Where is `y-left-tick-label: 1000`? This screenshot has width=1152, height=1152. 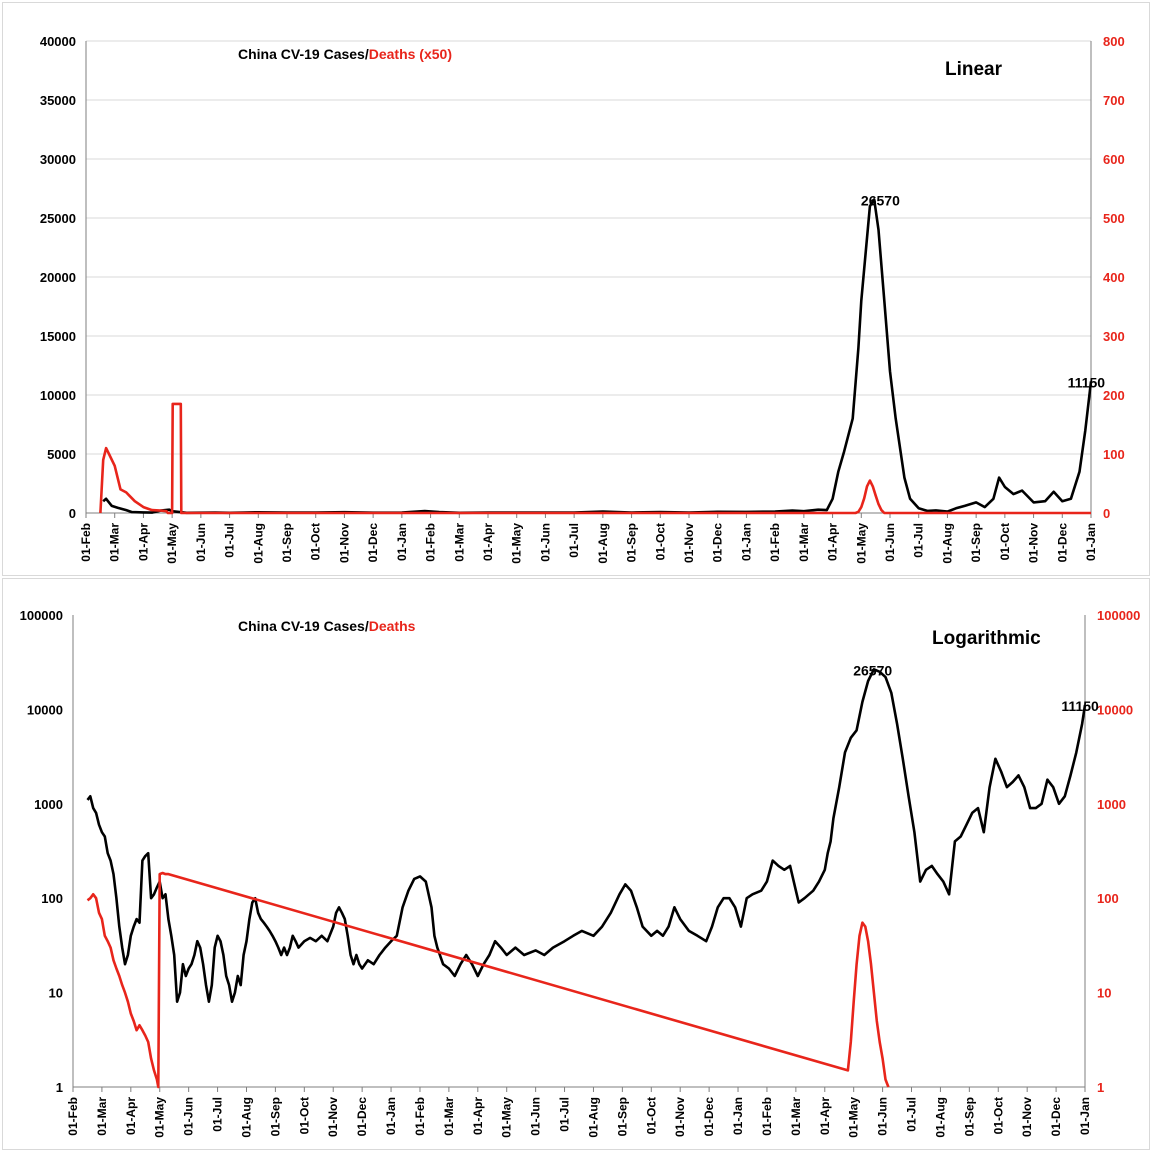
y-left-tick-label: 1000 is located at coordinates (48, 804).